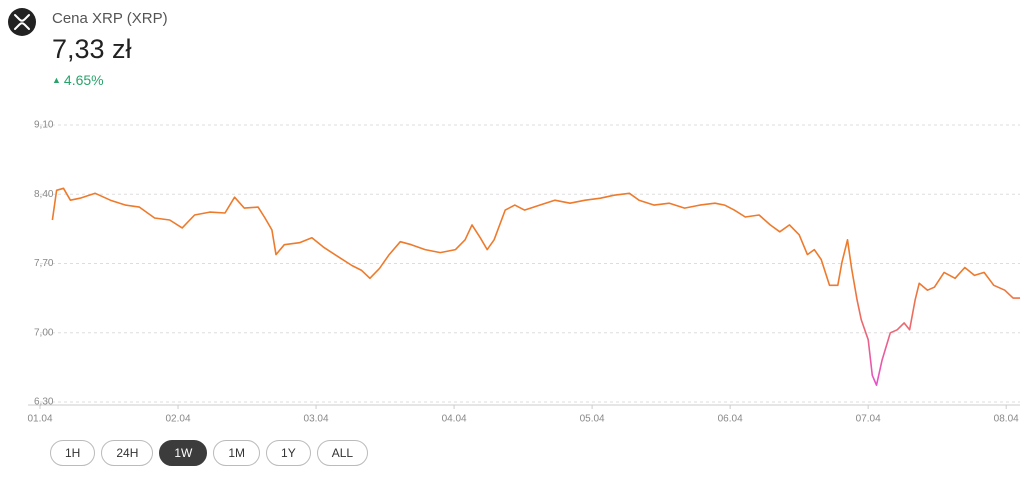  What do you see at coordinates (209, 453) in the screenshot?
I see `range-buttons: 1H 24H 1W 1M 1Y ALL` at bounding box center [209, 453].